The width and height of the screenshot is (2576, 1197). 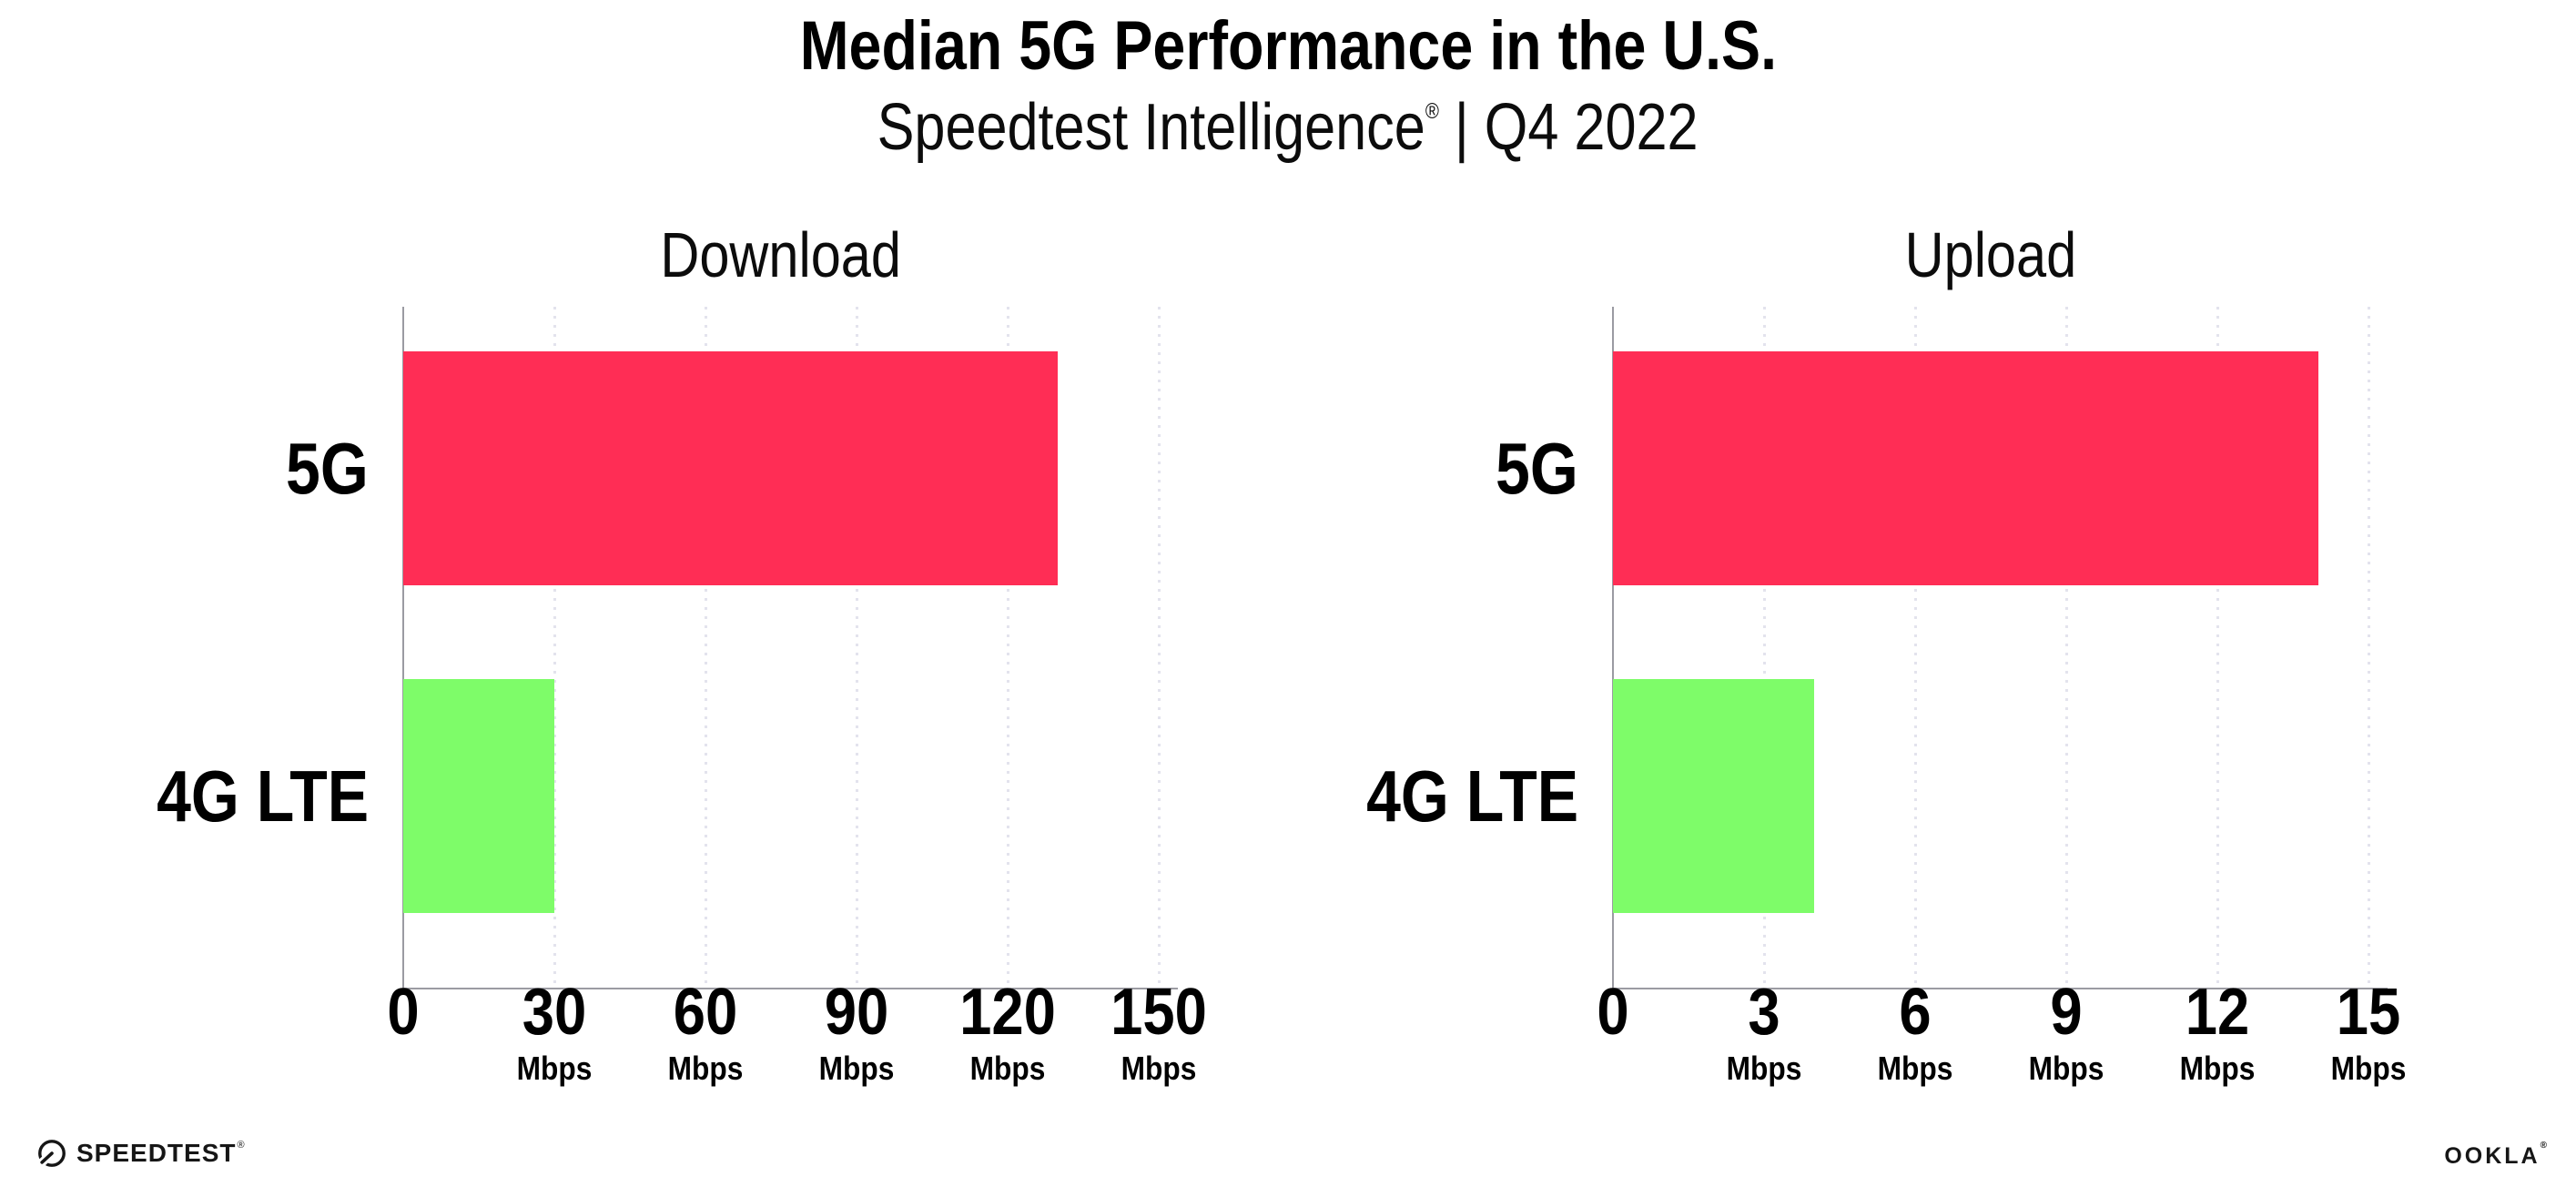 I want to click on subtitle-brand: Speedtest Intelligence, so click(x=1151, y=128).